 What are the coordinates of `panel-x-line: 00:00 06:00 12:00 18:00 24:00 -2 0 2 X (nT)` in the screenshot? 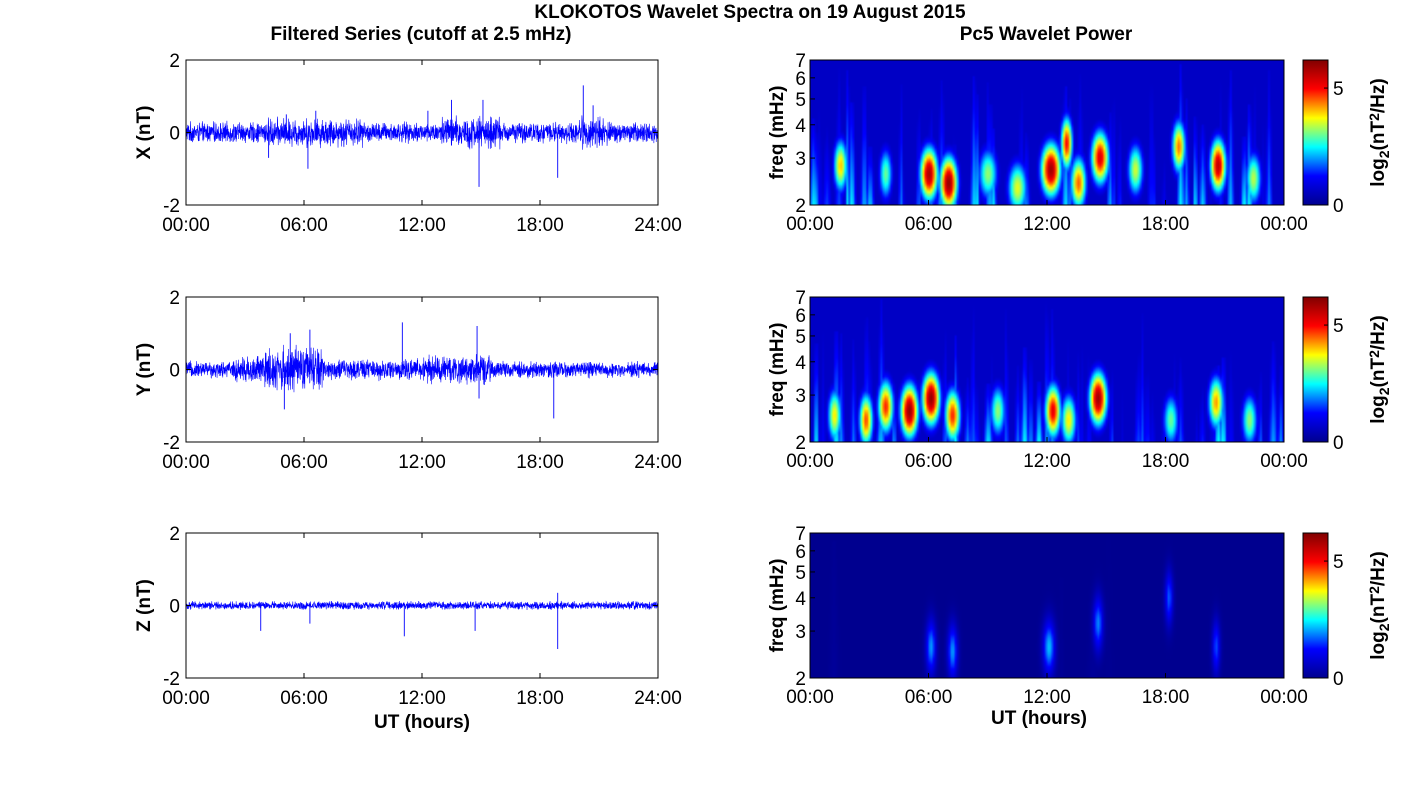 It's located at (408, 143).